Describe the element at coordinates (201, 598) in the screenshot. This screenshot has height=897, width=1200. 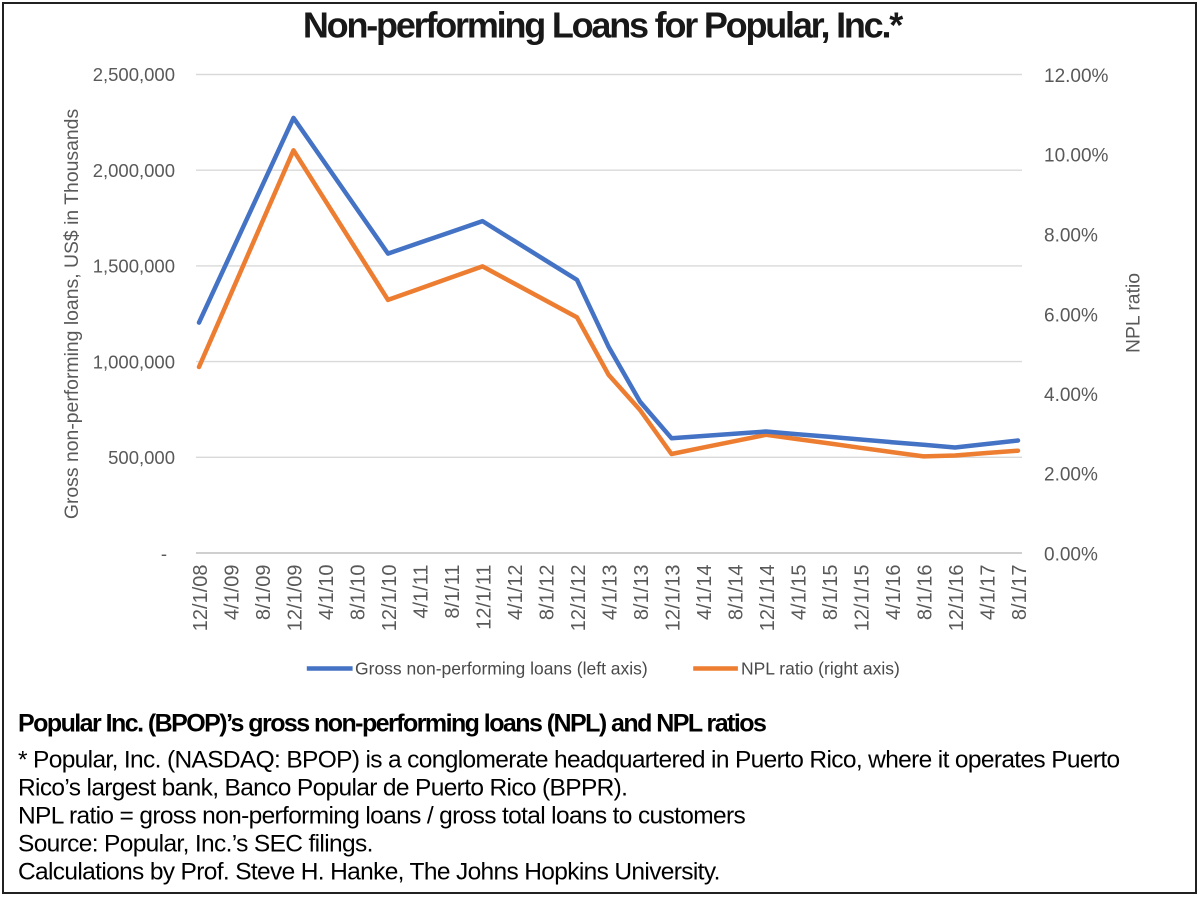
I see `svg-text: 12/1/08` at that location.